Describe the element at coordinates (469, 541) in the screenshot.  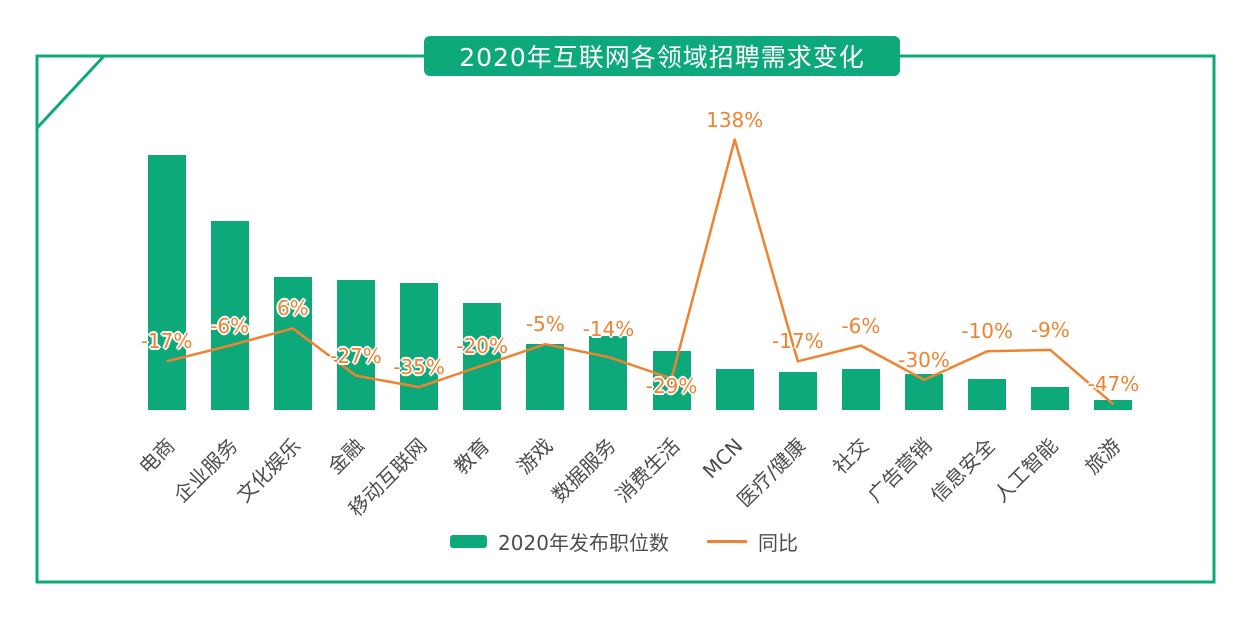
I see `bar-swatch-icon` at that location.